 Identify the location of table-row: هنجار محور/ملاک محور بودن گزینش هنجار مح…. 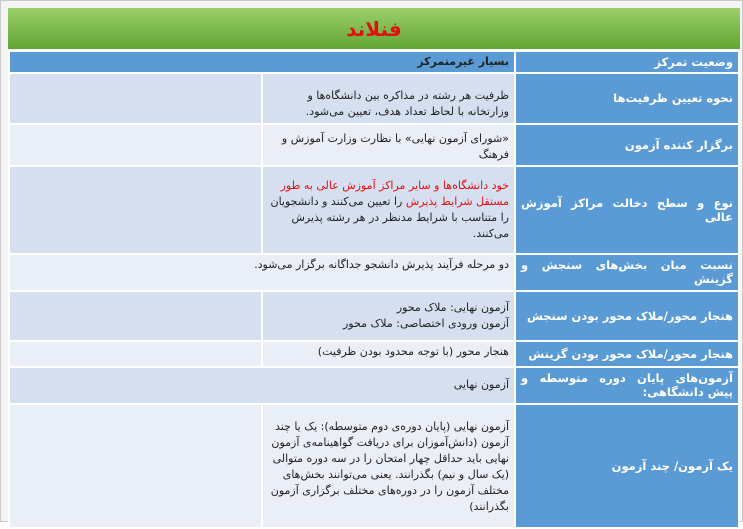
(374, 353).